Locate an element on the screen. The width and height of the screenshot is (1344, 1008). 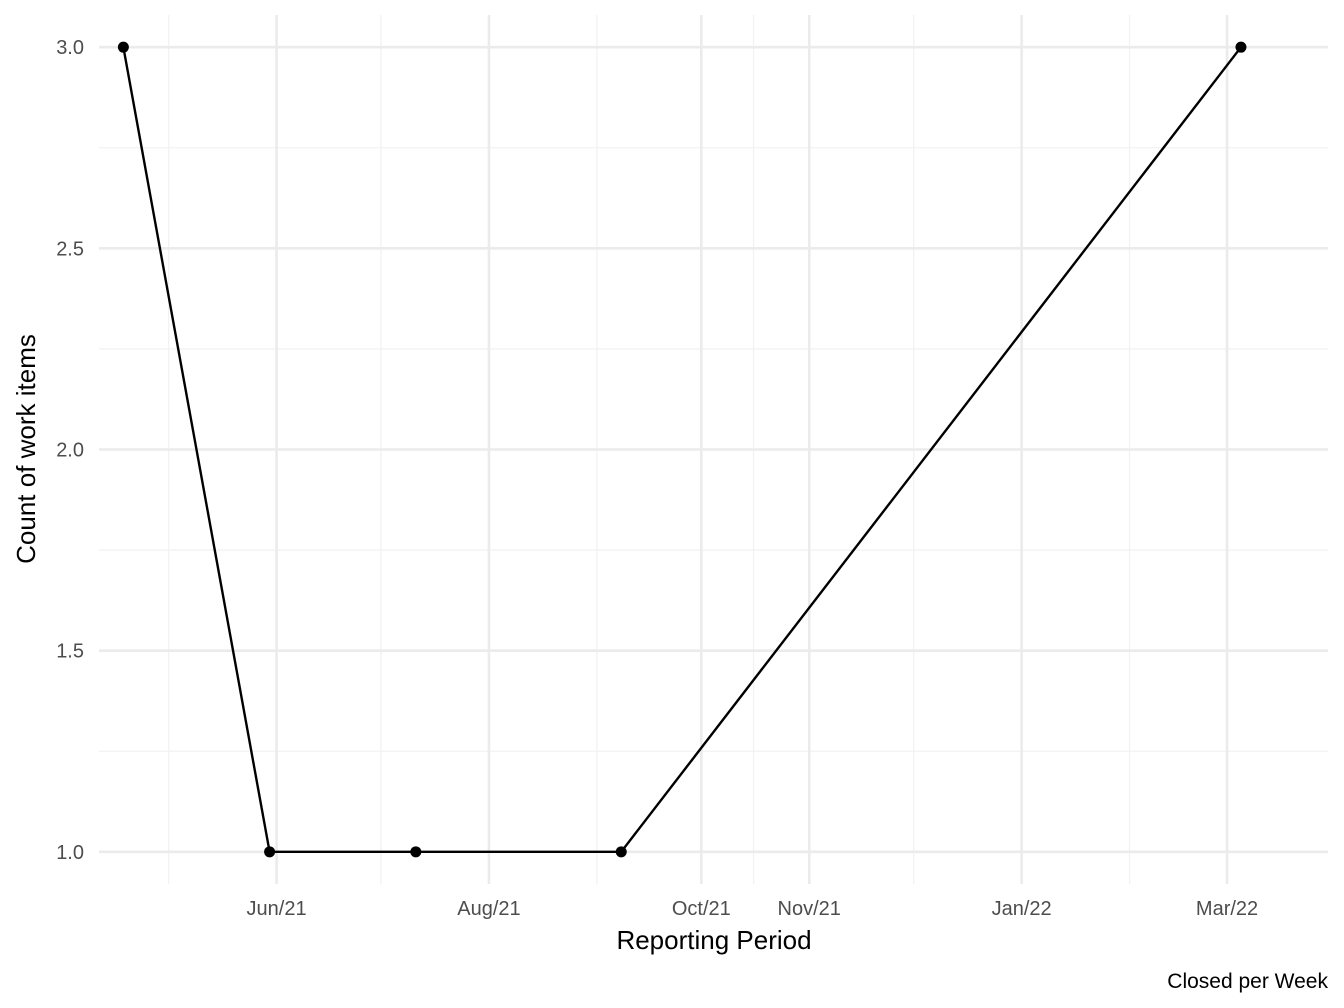
y-axis-title: Count of work items is located at coordinates (26, 449).